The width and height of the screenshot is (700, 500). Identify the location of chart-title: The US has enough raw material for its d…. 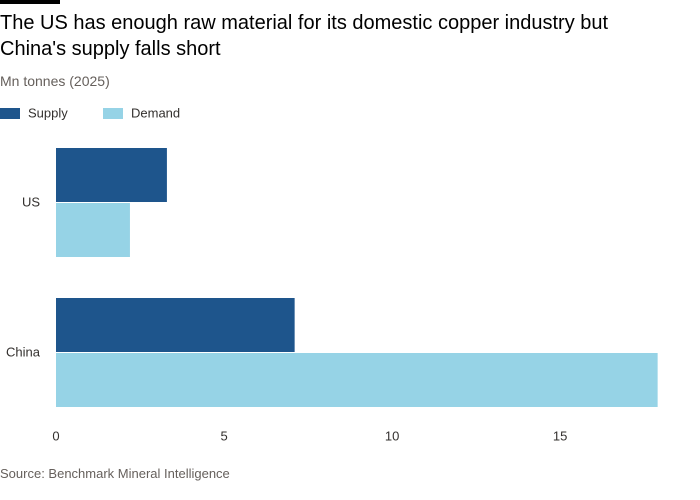
(304, 36).